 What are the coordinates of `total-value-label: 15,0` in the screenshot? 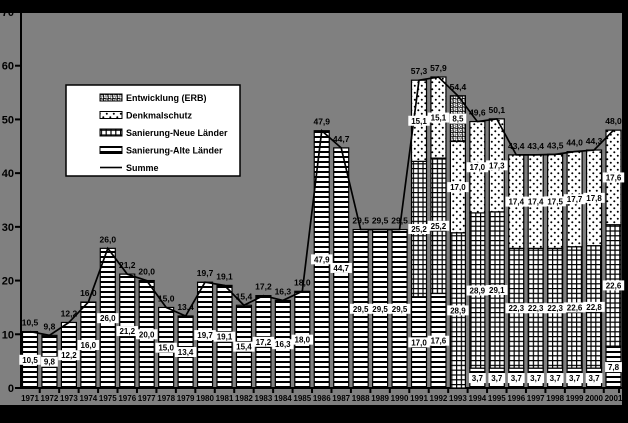 It's located at (166, 298).